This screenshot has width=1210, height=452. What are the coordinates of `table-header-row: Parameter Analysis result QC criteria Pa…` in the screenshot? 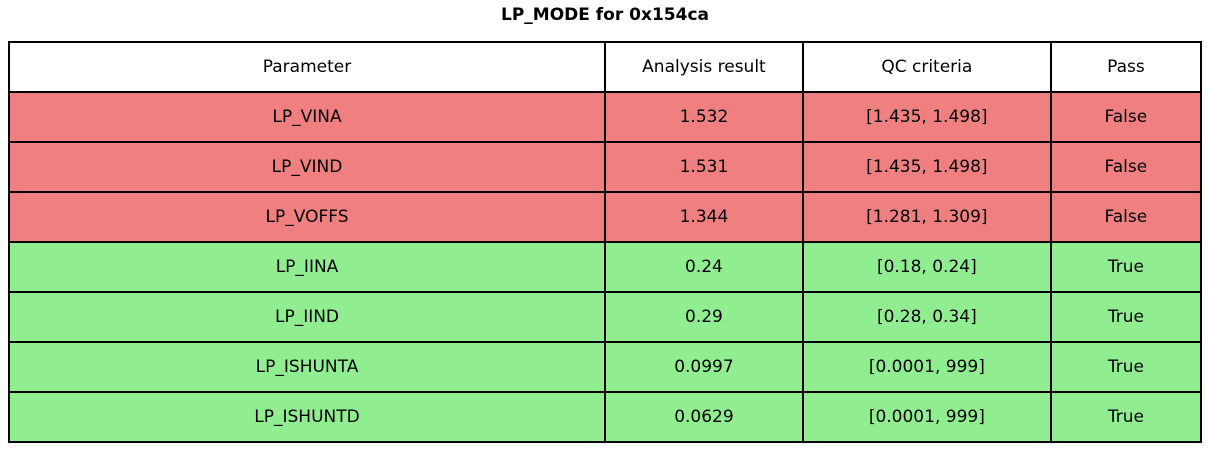 It's located at (605, 67).